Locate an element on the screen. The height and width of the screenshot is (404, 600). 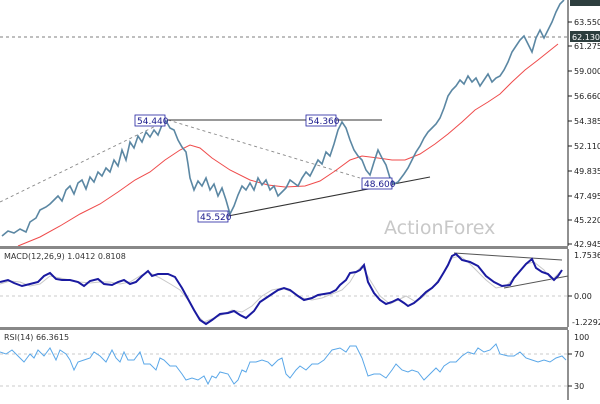
current-price-tag: 62.130 is located at coordinates (585, 36).